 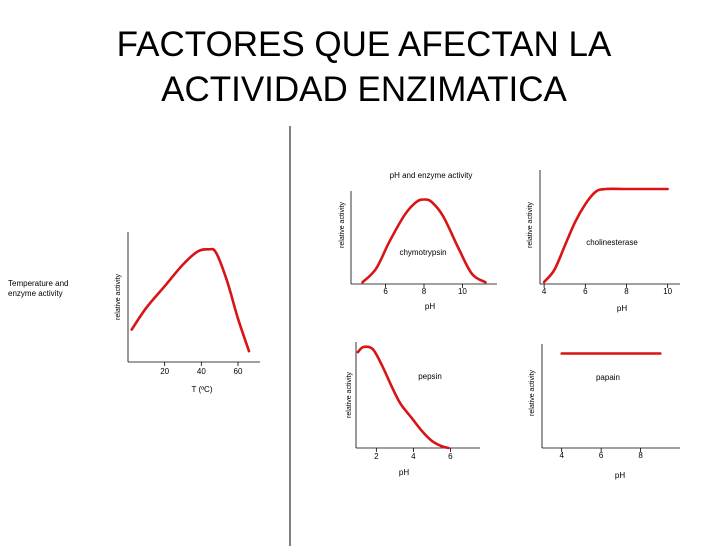 What do you see at coordinates (35, 293) in the screenshot?
I see `side-label: enzyme activity` at bounding box center [35, 293].